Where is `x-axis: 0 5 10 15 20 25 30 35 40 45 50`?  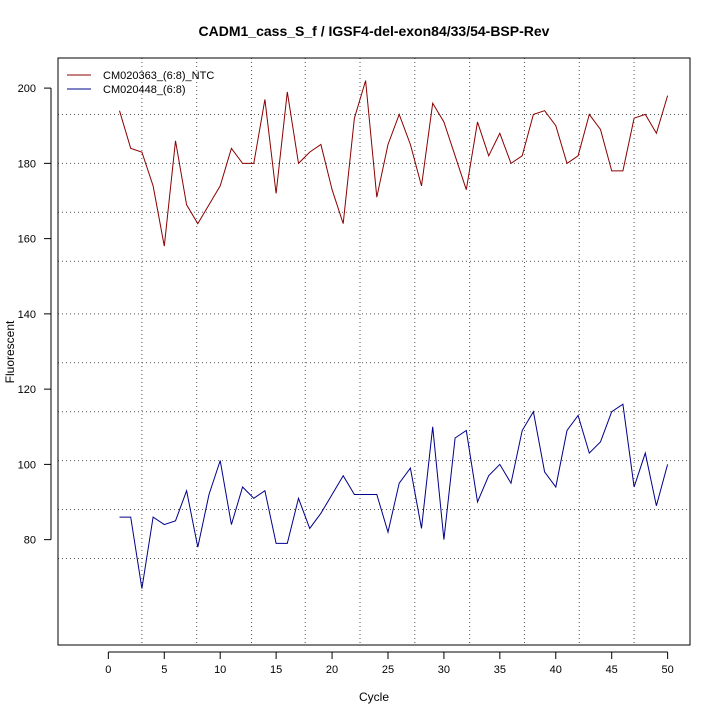 x-axis: 0 5 10 15 20 25 30 35 40 45 50 is located at coordinates (389, 663).